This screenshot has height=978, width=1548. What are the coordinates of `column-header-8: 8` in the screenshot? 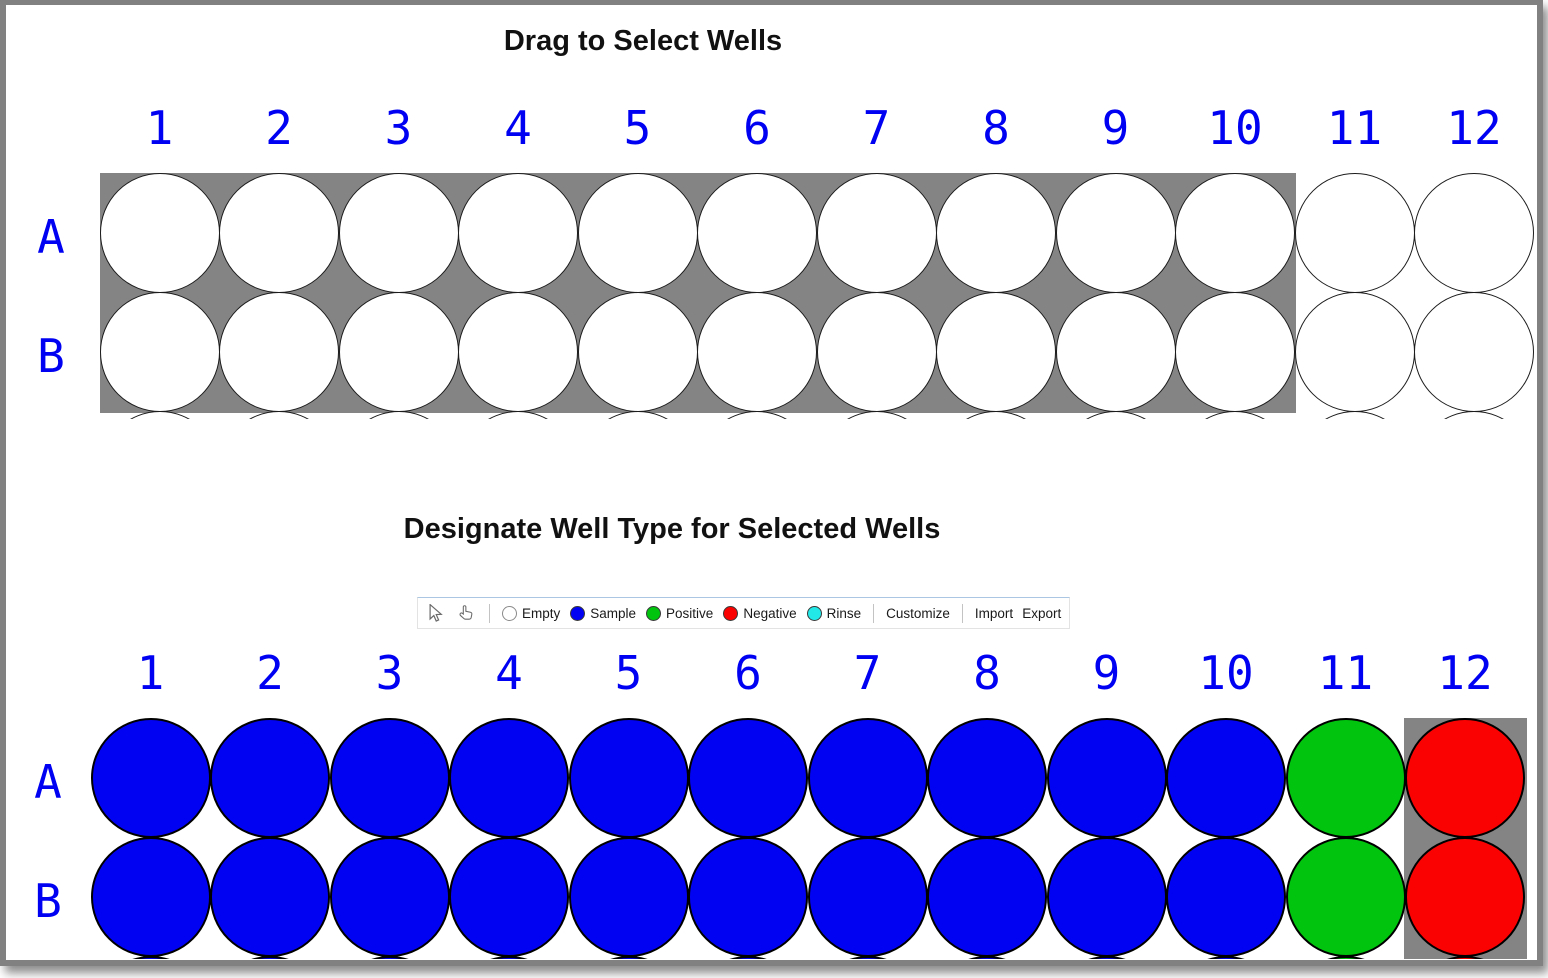 It's located at (987, 673).